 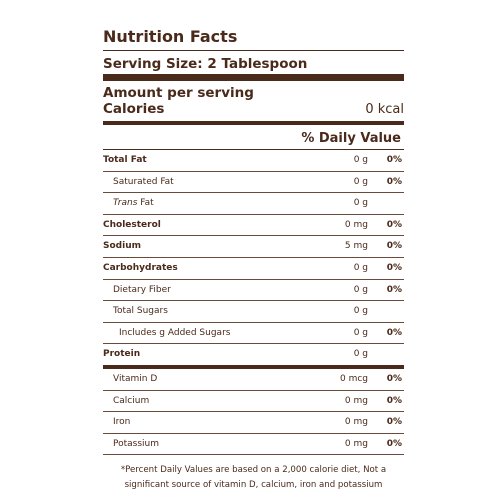 What do you see at coordinates (253, 37) in the screenshot?
I see `label-title: Nutrition Facts` at bounding box center [253, 37].